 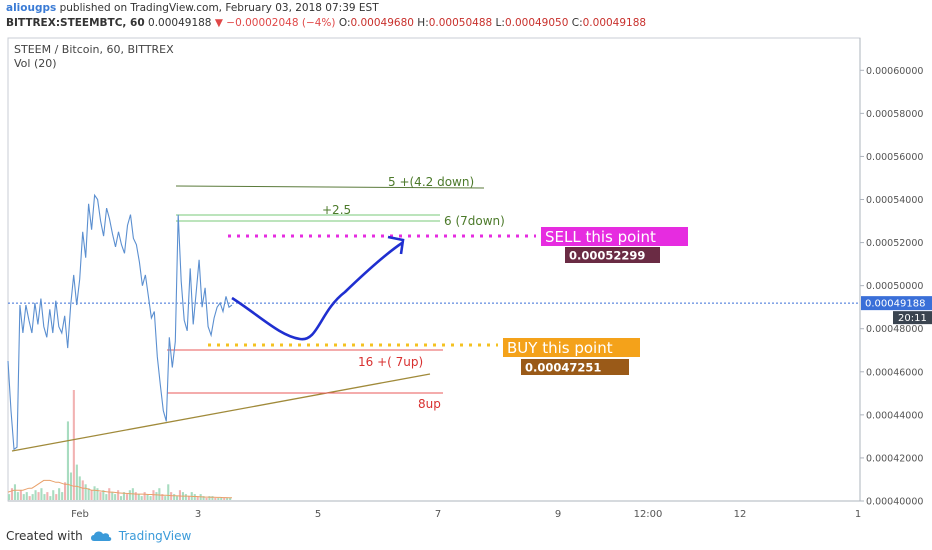 I want to click on tradingview-link: TradingView, so click(x=155, y=536).